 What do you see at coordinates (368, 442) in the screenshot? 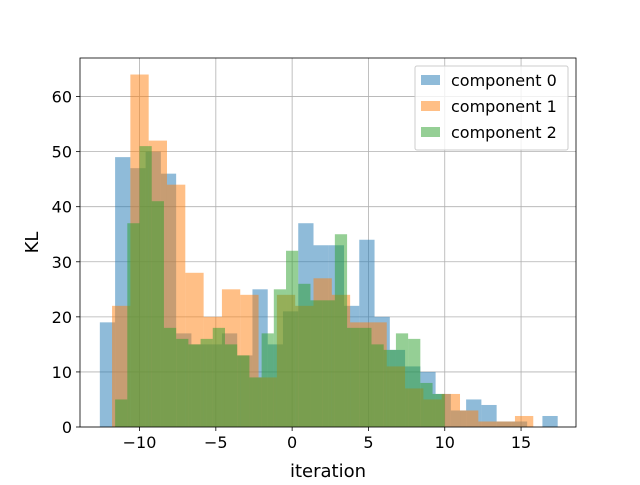
I see `x-tick-label: 5` at bounding box center [368, 442].